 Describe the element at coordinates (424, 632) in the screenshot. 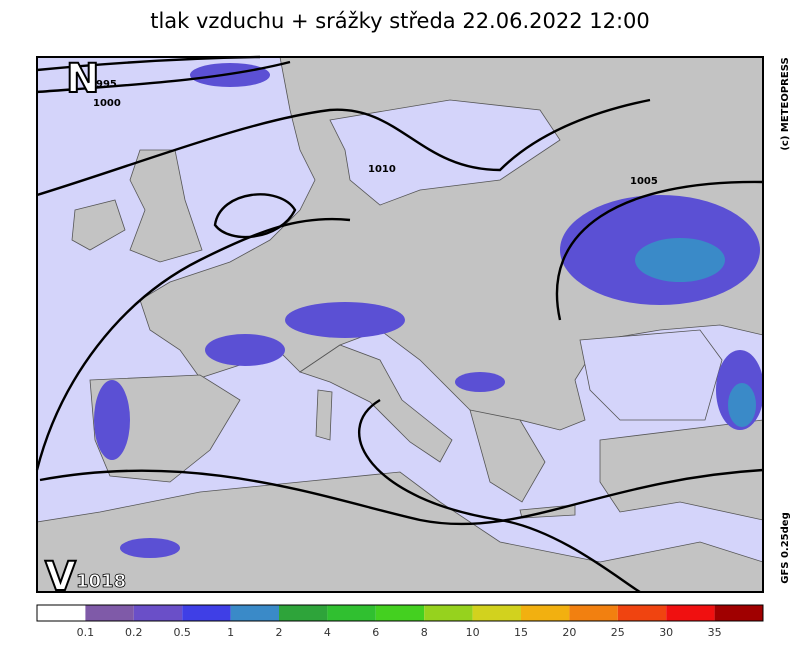

I see `legend-tick-label: 8` at that location.